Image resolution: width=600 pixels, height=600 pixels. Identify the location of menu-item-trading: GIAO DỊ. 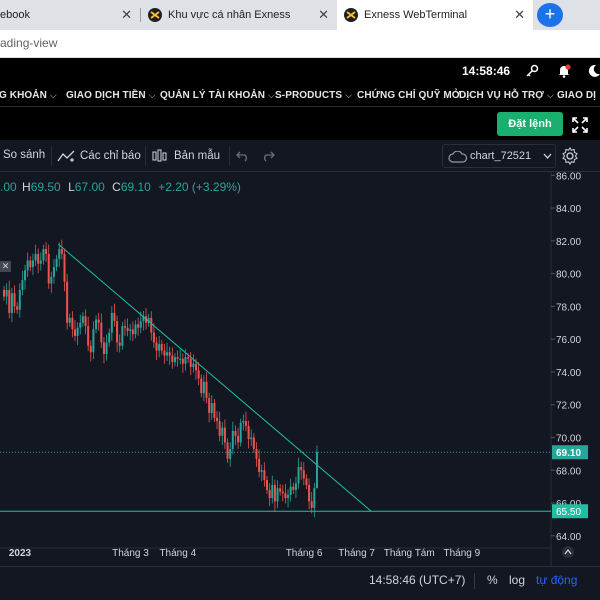
(577, 95).